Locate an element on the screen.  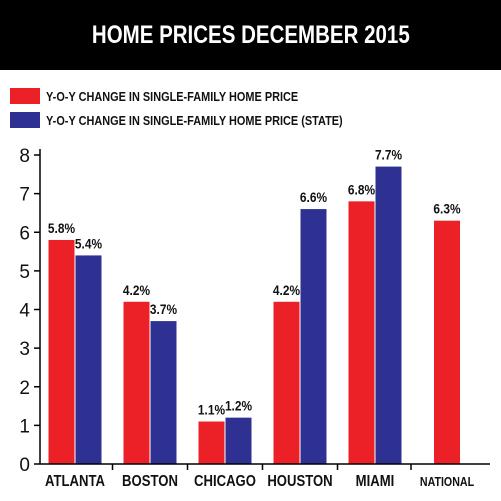
data-label: 7.7% is located at coordinates (389, 155).